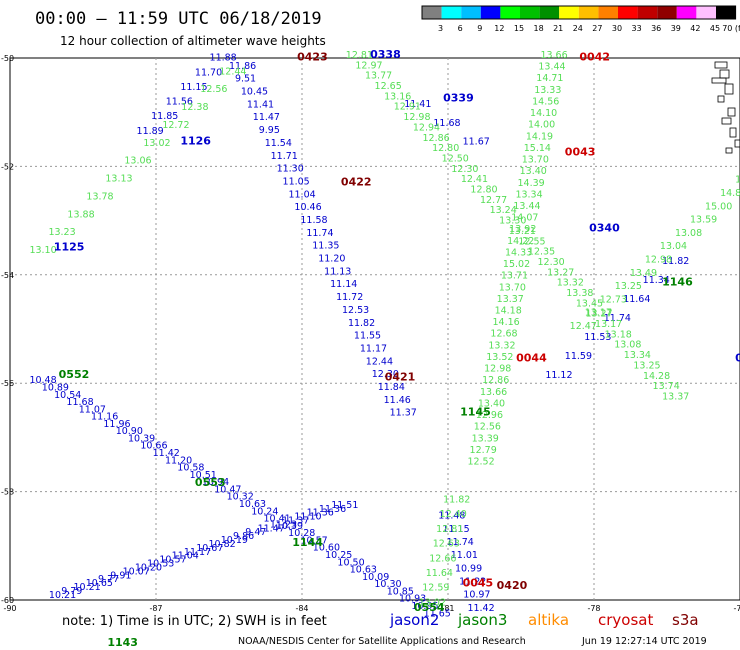  What do you see at coordinates (197, 552) in the screenshot?
I see `swh-value: 11.17` at bounding box center [197, 552].